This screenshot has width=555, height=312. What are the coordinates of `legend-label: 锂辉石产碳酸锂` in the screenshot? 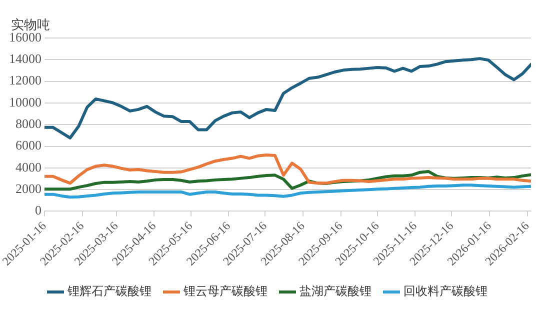 It's located at (109, 291).